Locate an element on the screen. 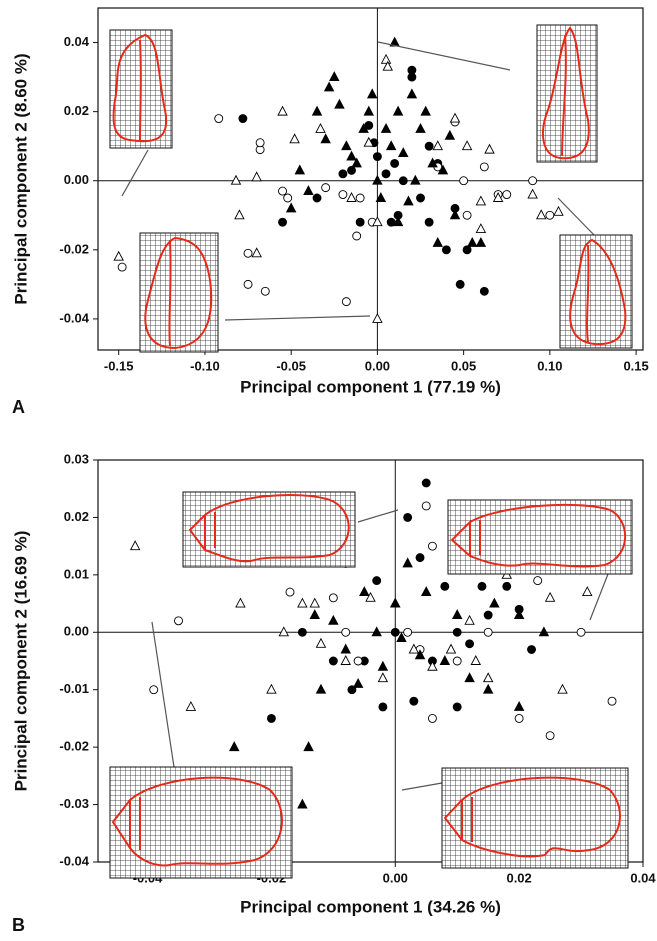 The width and height of the screenshot is (657, 941). panel-label: A is located at coordinates (18, 407).